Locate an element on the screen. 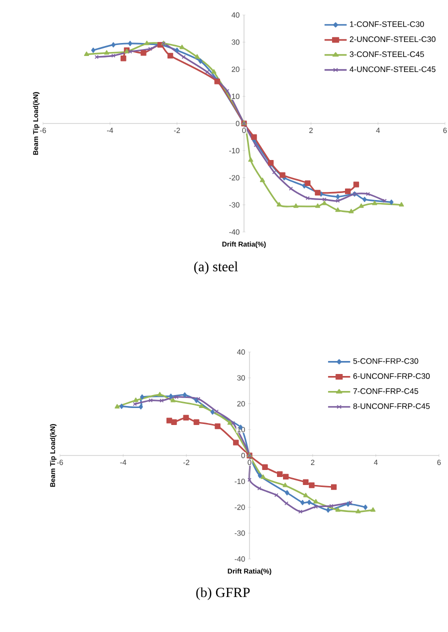 Image resolution: width=448 pixels, height=632 pixels. text: (b) GFRP is located at coordinates (223, 593).